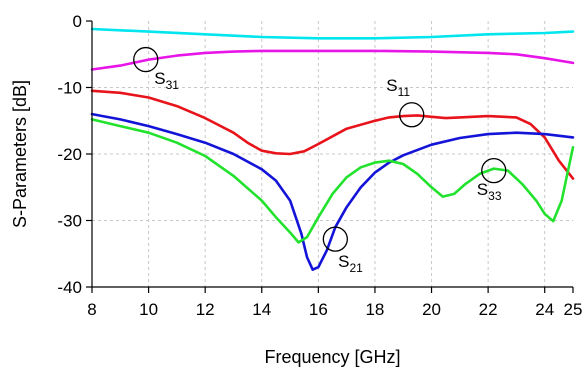 The image size is (586, 376). I want to click on annotation-circle-s21, so click(335, 239).